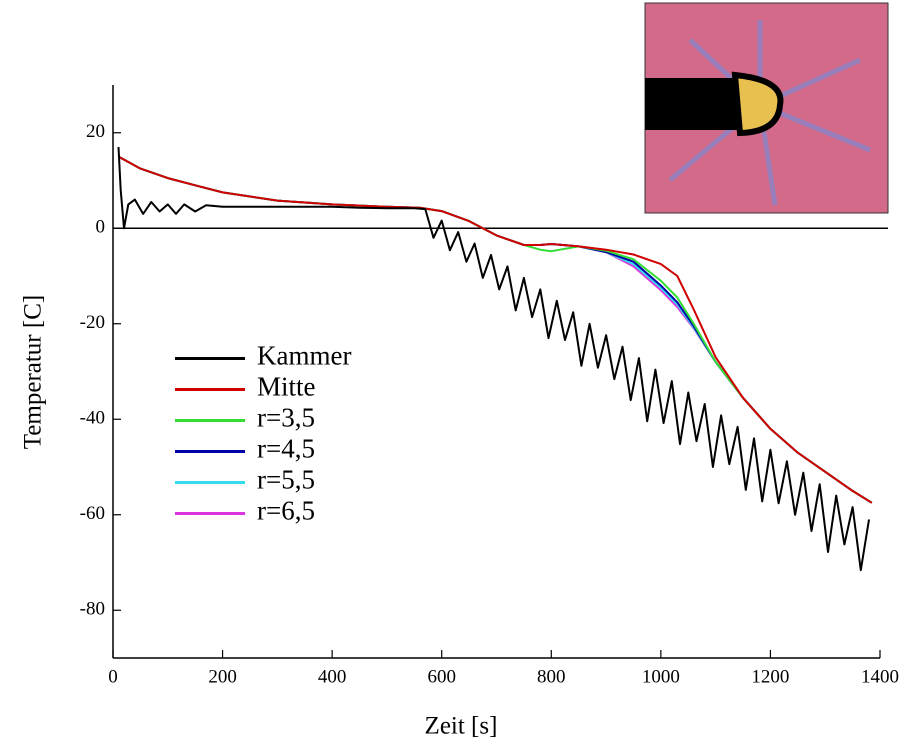 The width and height of the screenshot is (917, 748). I want to click on x-tick-label: 0, so click(113, 676).